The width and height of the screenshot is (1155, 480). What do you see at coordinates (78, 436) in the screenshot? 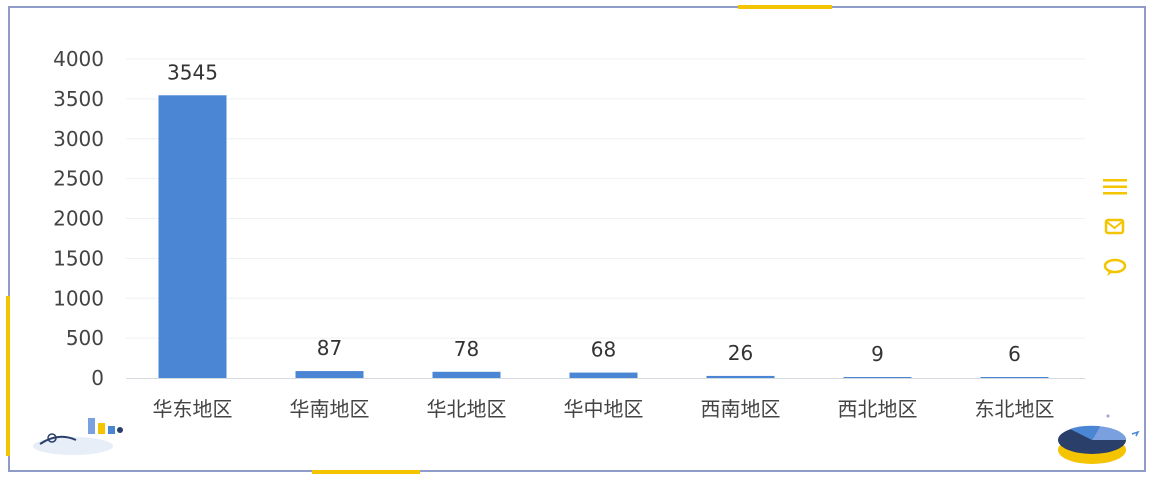
I see `analytics-illustration-icon` at bounding box center [78, 436].